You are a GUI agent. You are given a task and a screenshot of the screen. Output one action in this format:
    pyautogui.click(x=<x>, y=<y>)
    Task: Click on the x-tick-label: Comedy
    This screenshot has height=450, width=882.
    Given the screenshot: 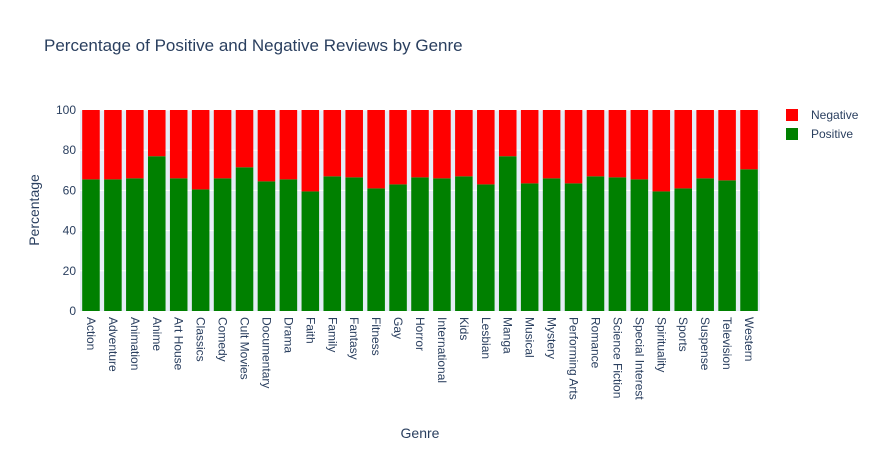 What is the action you would take?
    pyautogui.click(x=223, y=339)
    